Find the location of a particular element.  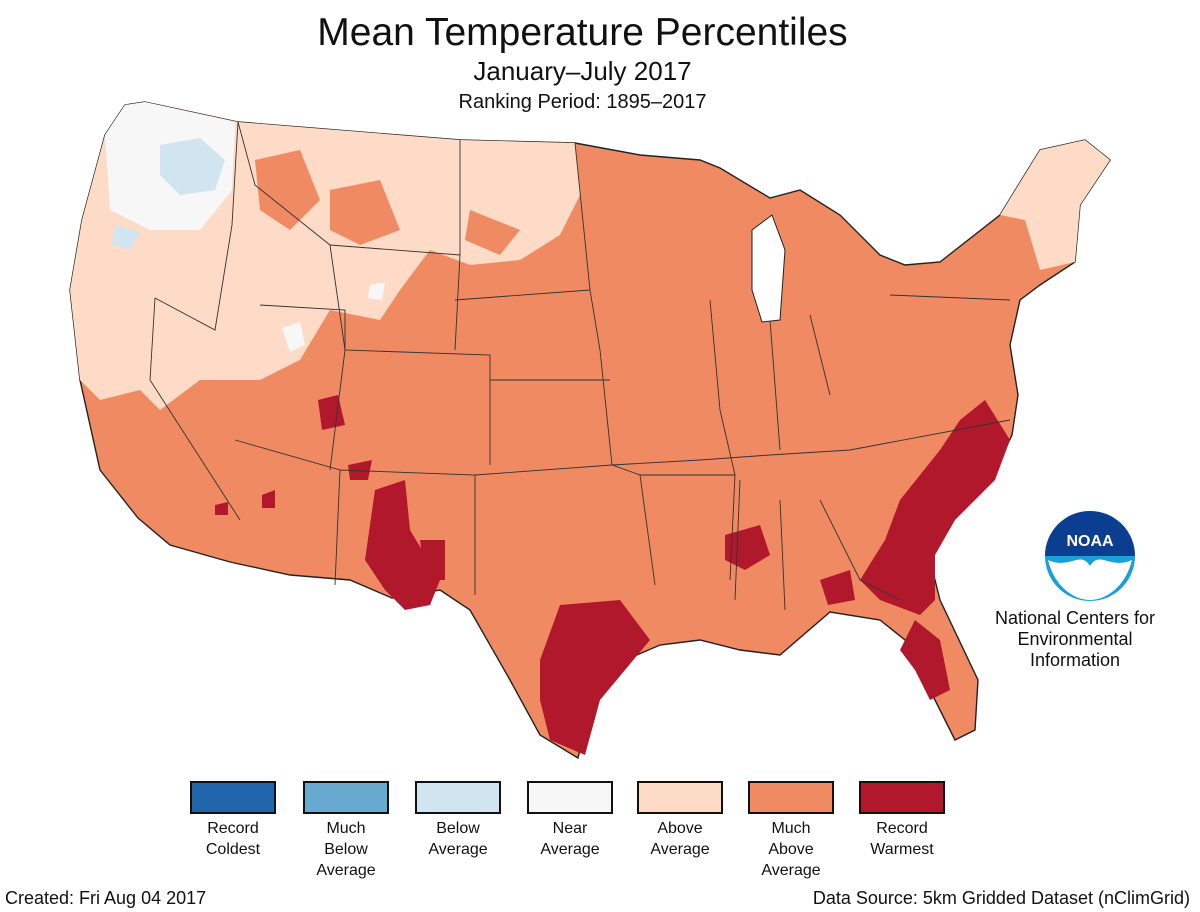

legend-label: Below Average is located at coordinates (458, 839).